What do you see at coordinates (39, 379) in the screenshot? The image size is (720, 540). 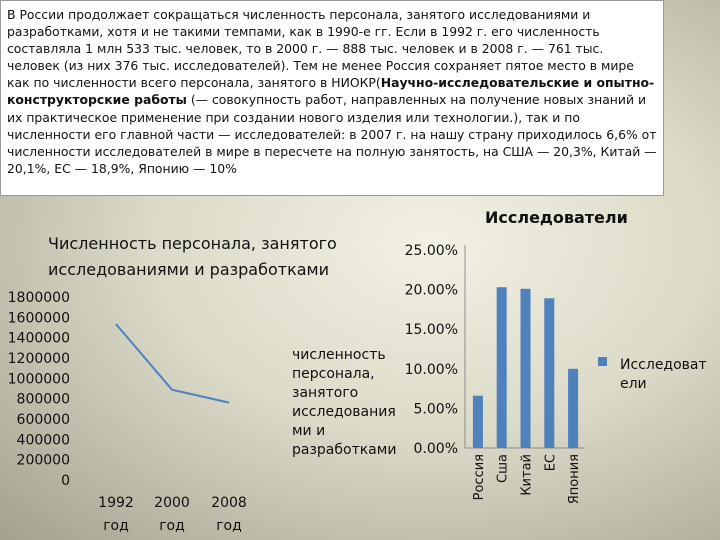 I see `line-chart-y-tick-label: 1000000` at bounding box center [39, 379].